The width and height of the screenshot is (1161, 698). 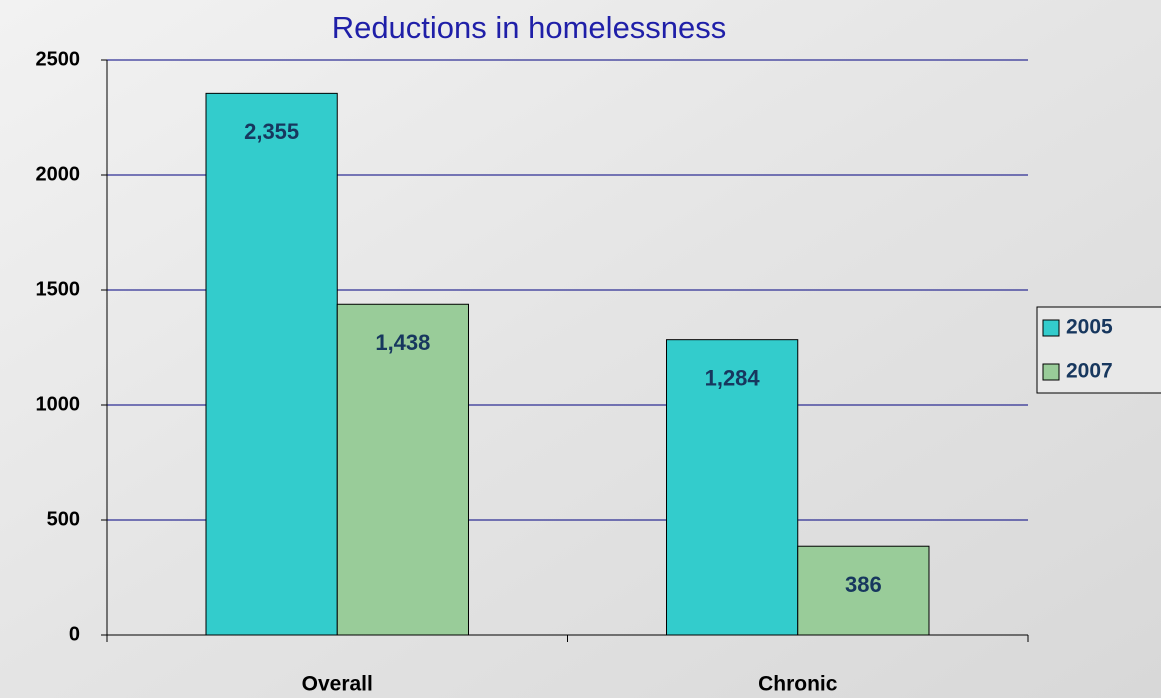 What do you see at coordinates (529, 27) in the screenshot?
I see `chart-title: Reductions in homelessness` at bounding box center [529, 27].